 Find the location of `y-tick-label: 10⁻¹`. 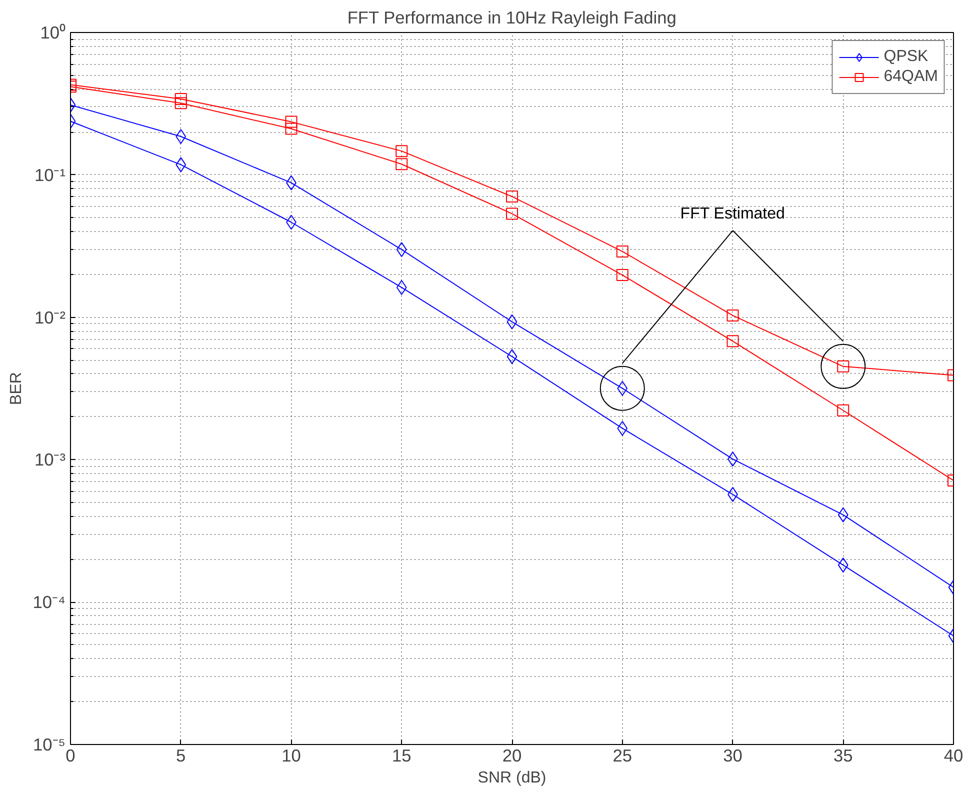

y-tick-label: 10⁻¹ is located at coordinates (50, 174).